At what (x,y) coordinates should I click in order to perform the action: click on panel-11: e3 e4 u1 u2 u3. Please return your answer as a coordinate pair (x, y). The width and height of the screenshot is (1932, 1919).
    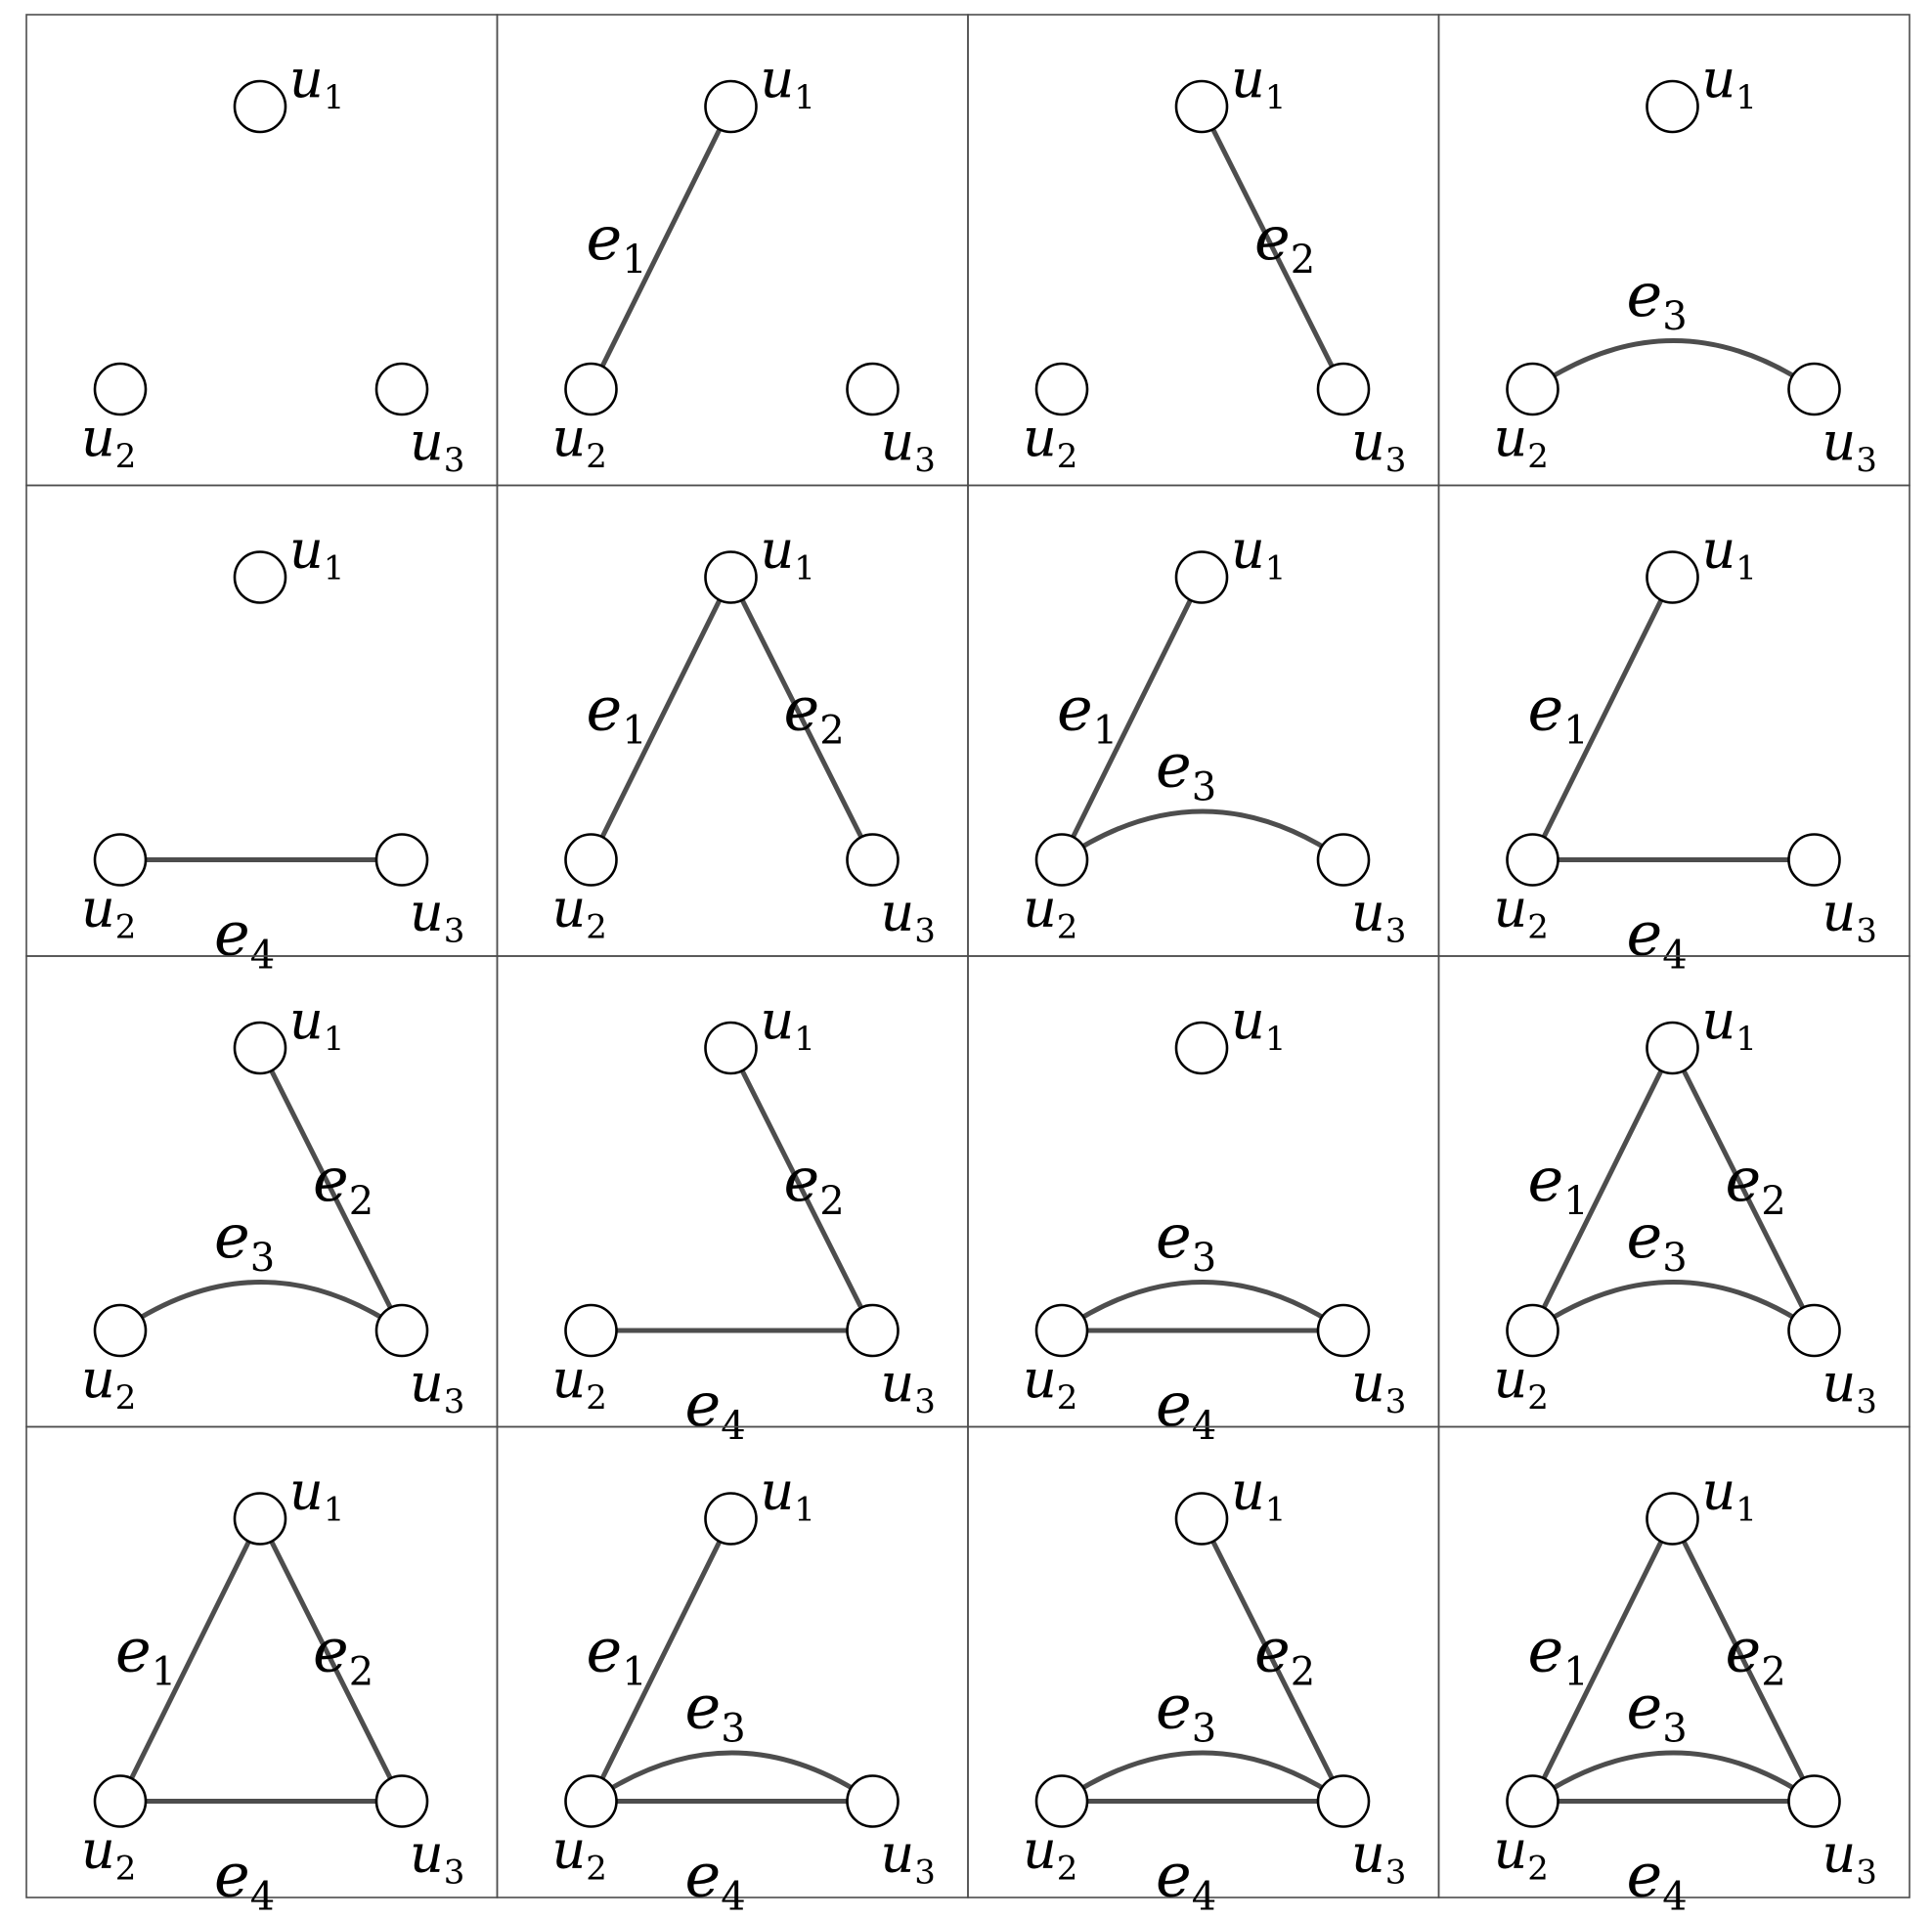
    Looking at the image, I should click on (1203, 1202).